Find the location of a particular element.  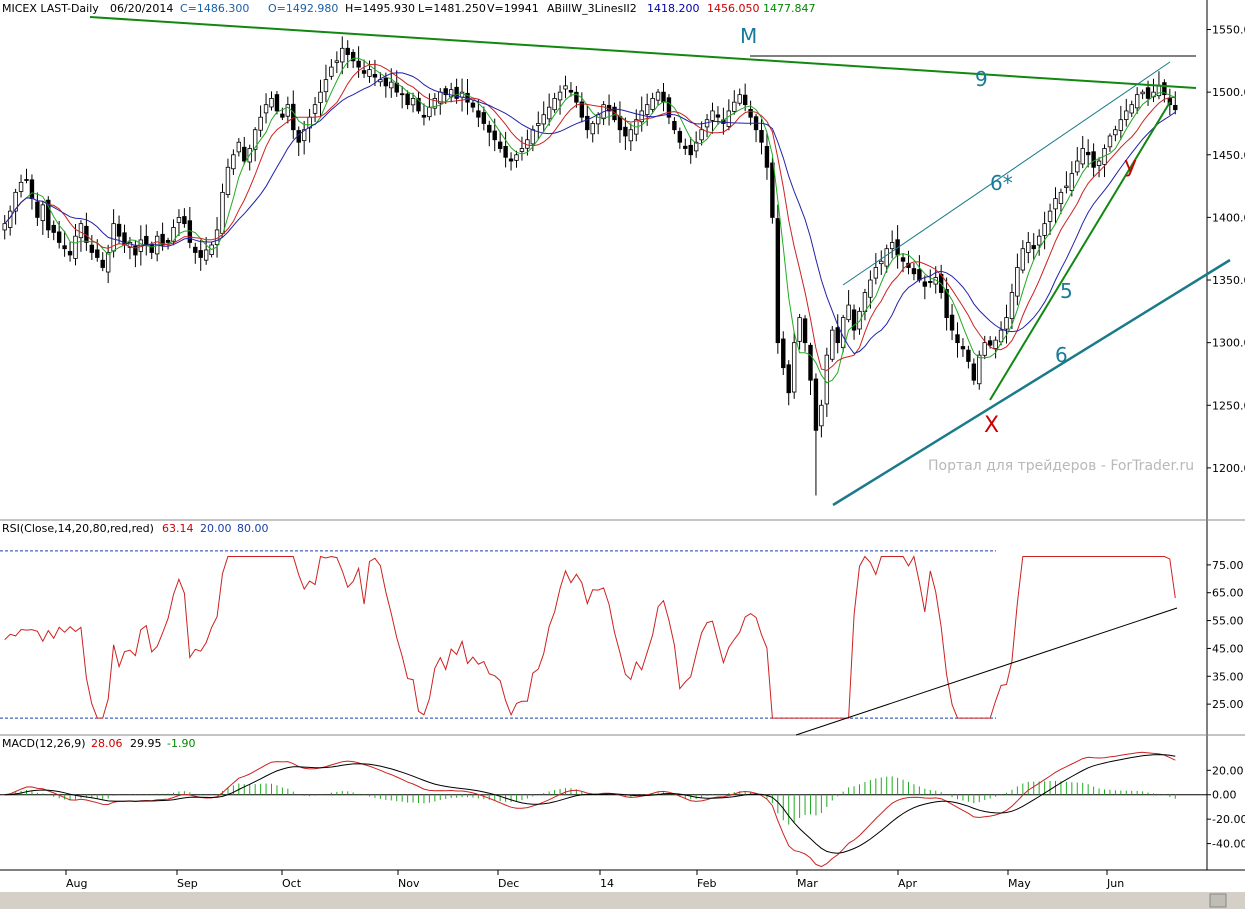

price-tick-label: 1300.00 is located at coordinates (1228, 343).